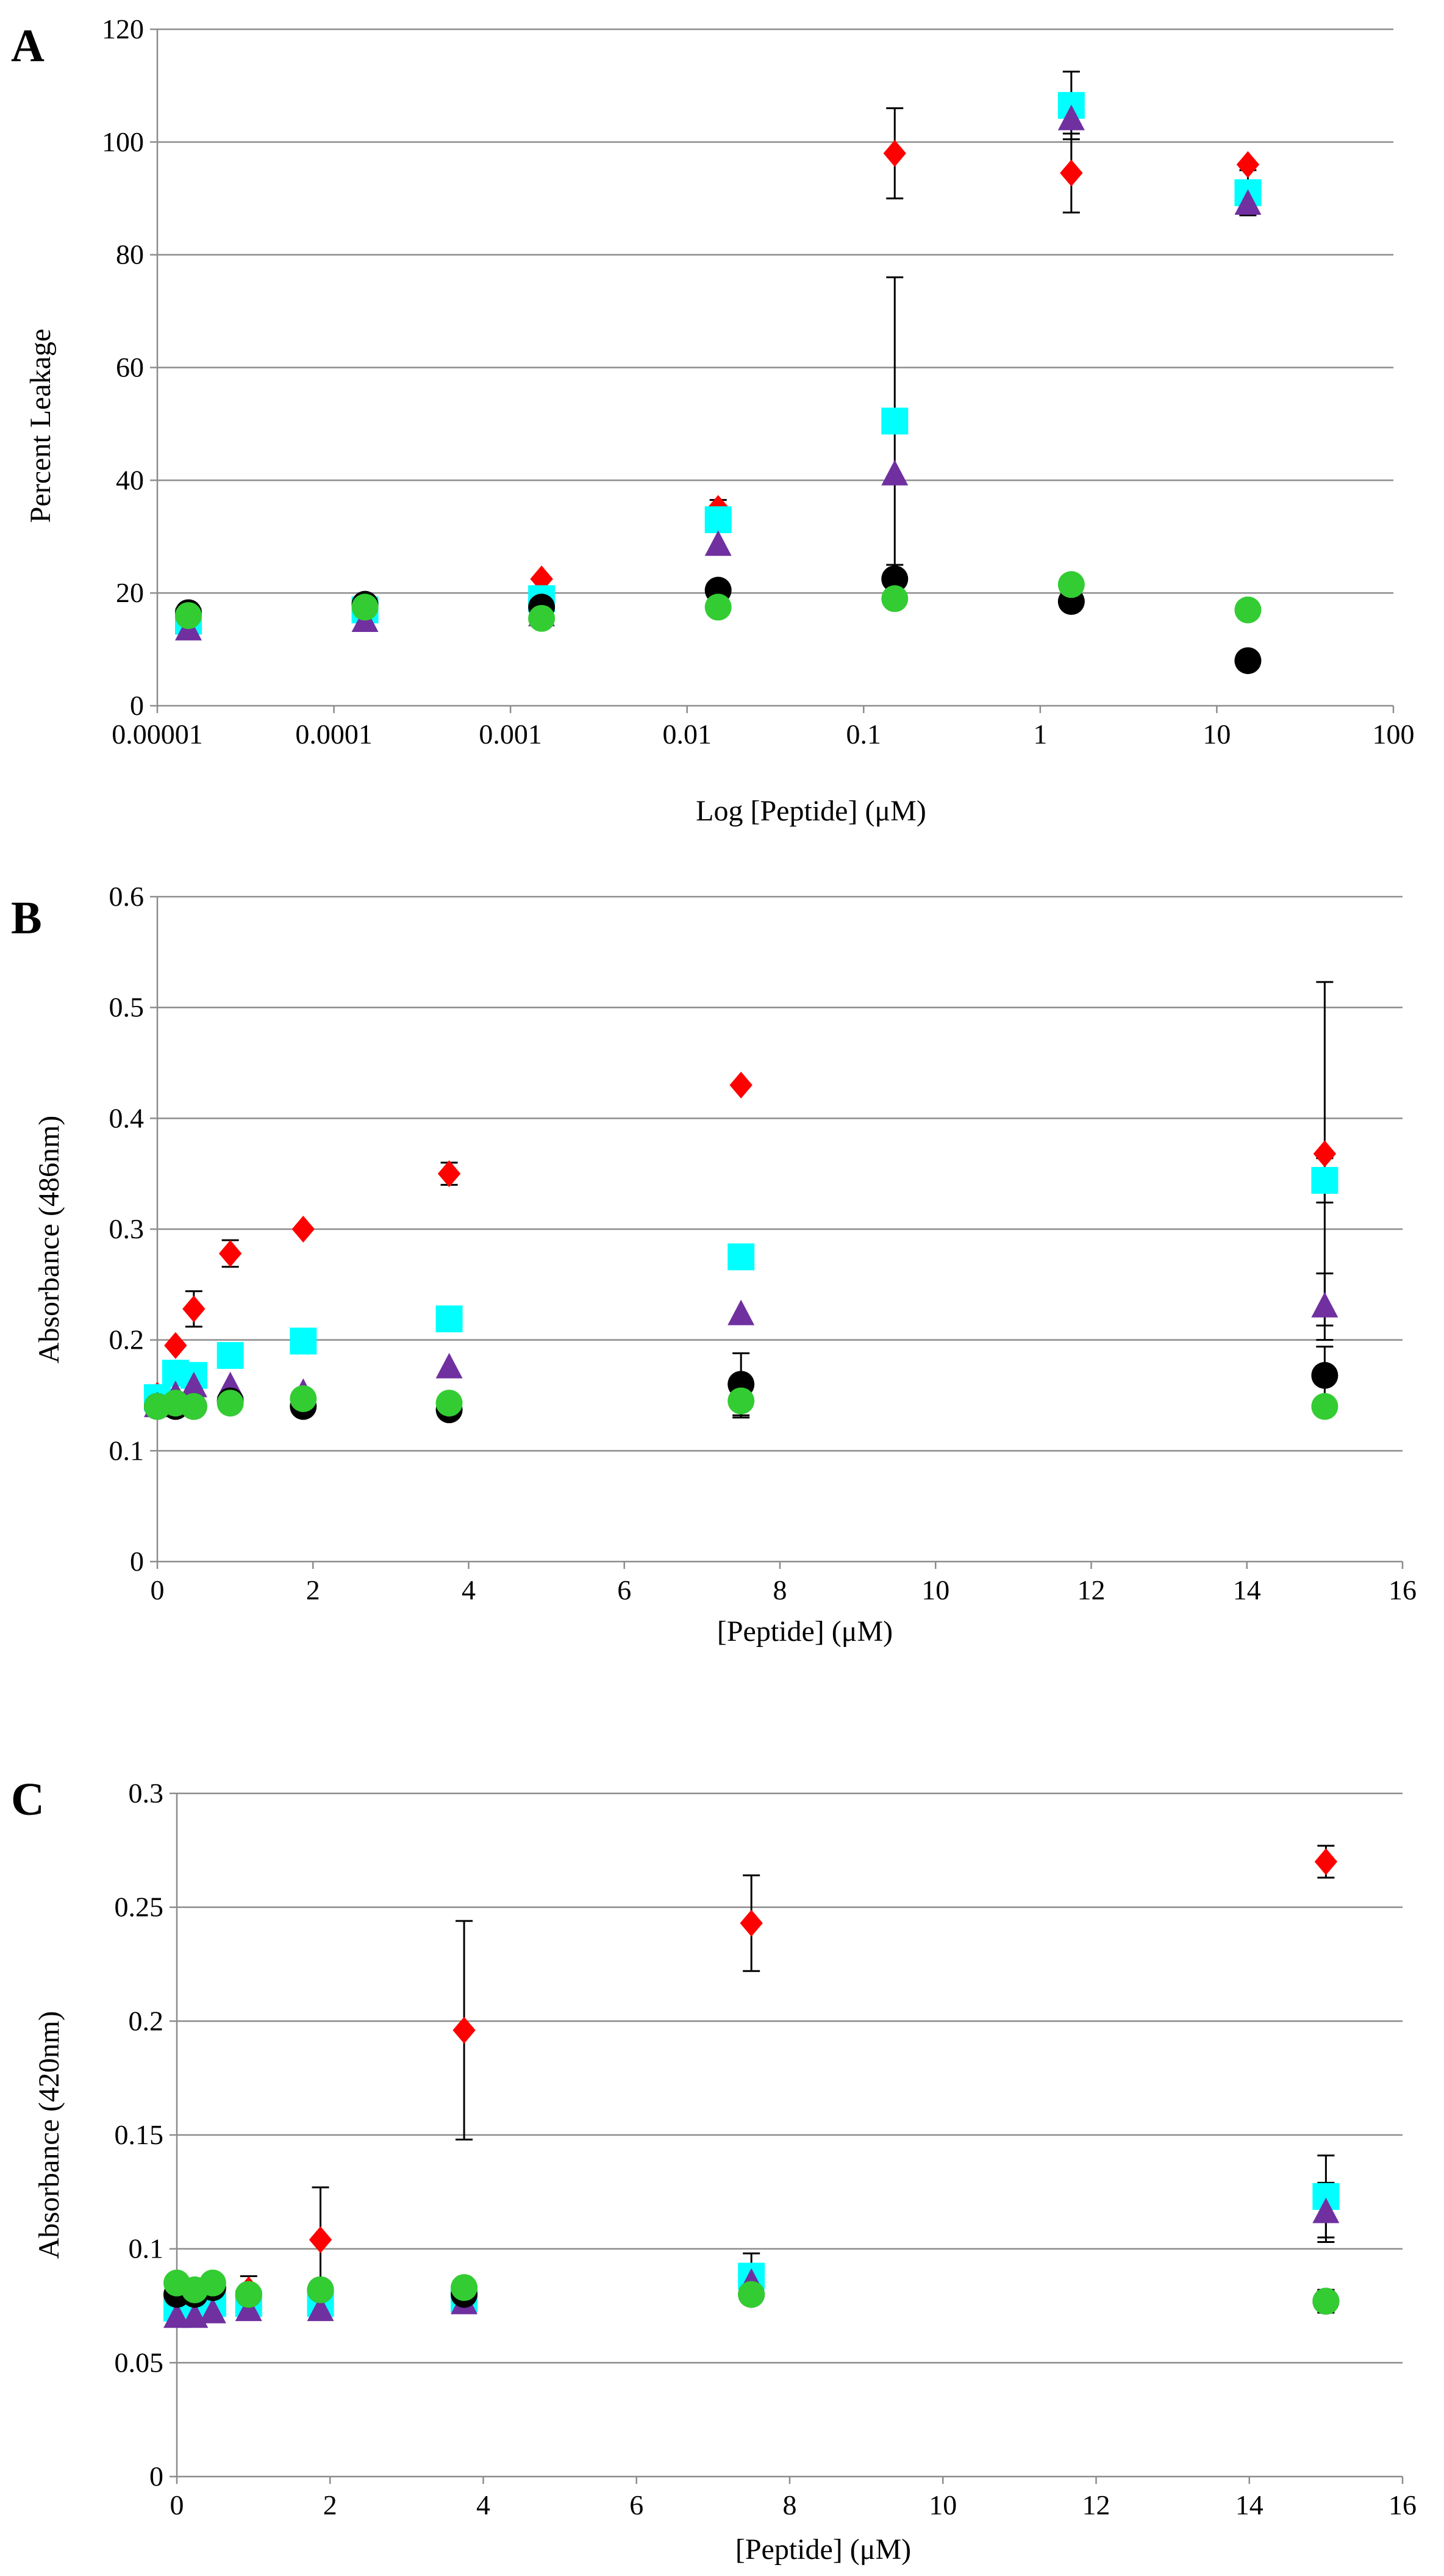 The width and height of the screenshot is (1444, 2576). What do you see at coordinates (687, 735) in the screenshot?
I see `x-tick-label: 0.01` at bounding box center [687, 735].